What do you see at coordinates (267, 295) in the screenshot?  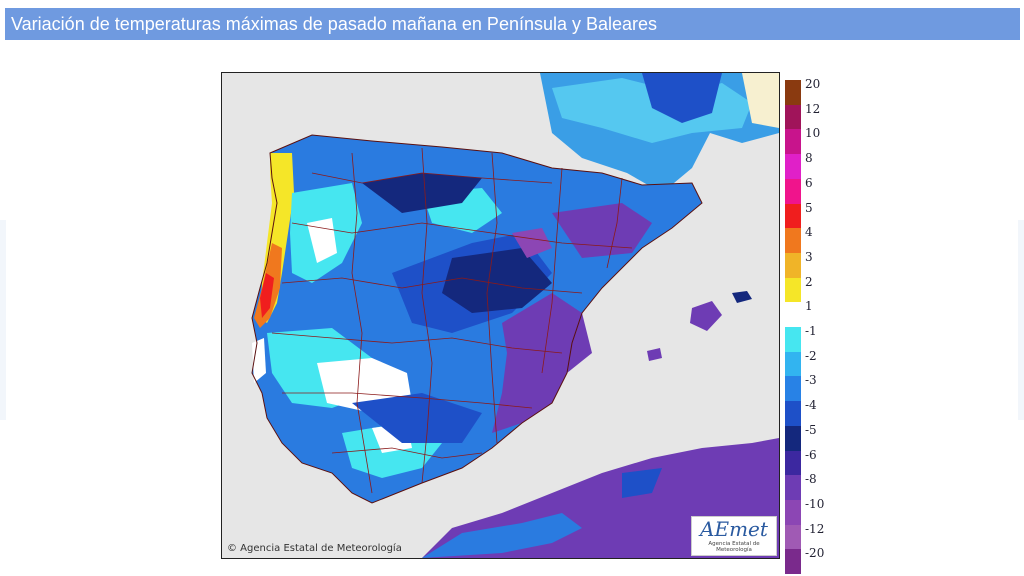 I see `warm-strip-hot` at bounding box center [267, 295].